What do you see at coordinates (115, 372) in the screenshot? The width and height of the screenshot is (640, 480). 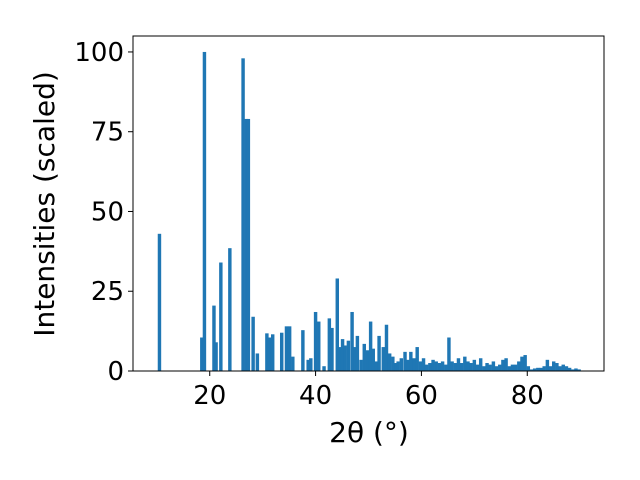 I see `y-tick-label: 0` at bounding box center [115, 372].